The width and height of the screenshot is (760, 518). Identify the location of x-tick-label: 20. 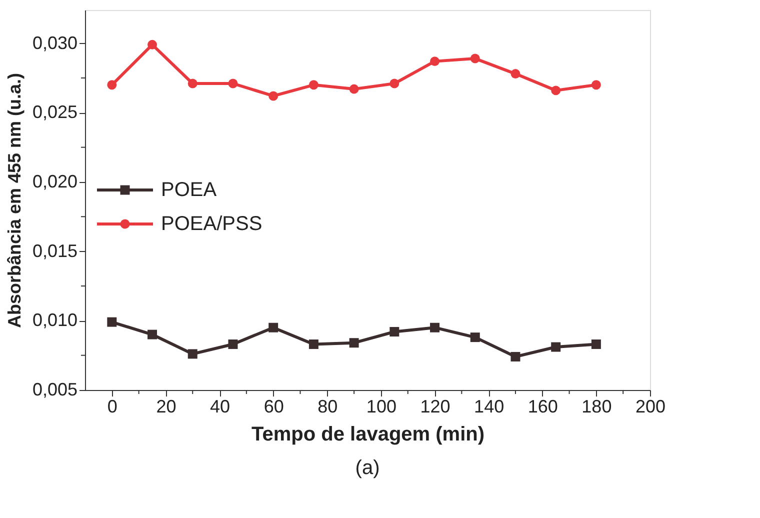
(166, 406).